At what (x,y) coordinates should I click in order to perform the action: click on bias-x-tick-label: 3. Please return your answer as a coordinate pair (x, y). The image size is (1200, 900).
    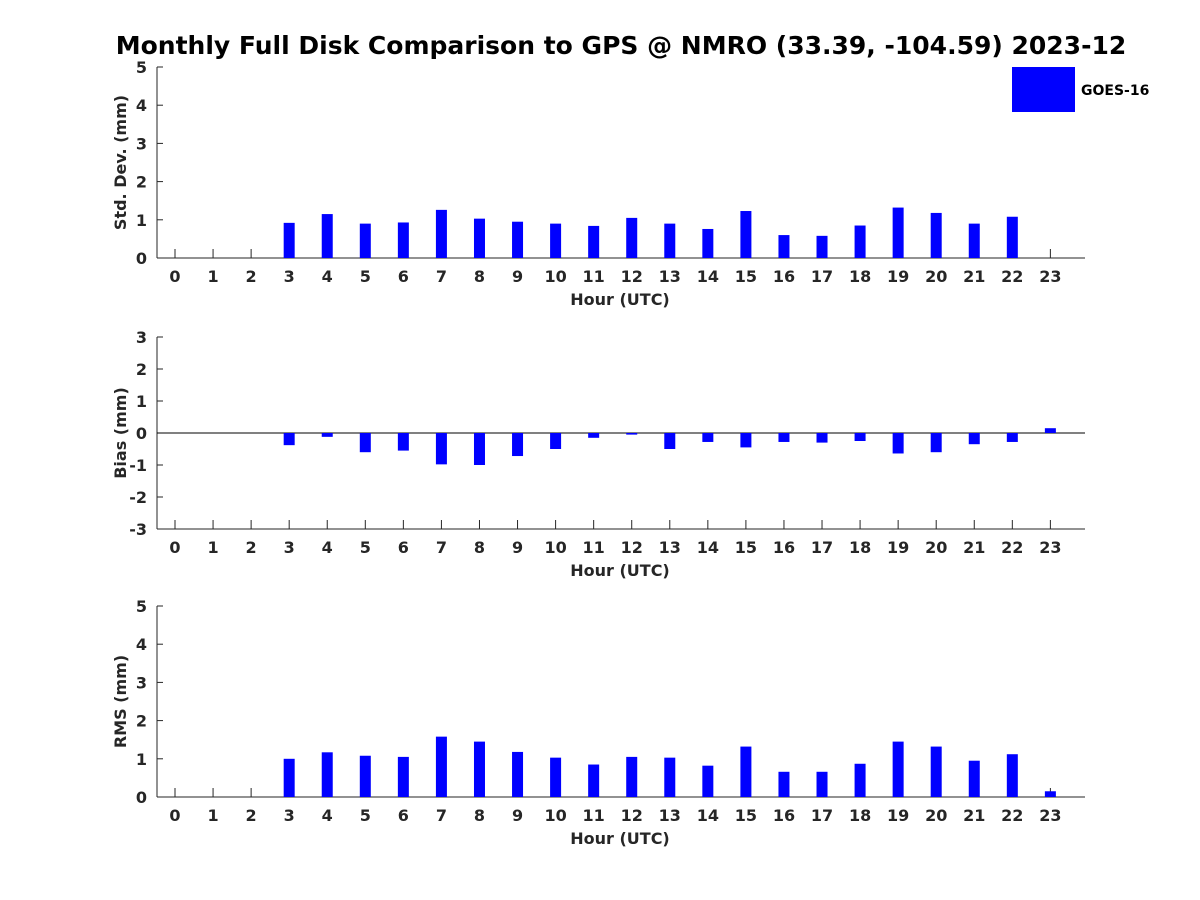
    Looking at the image, I should click on (289, 547).